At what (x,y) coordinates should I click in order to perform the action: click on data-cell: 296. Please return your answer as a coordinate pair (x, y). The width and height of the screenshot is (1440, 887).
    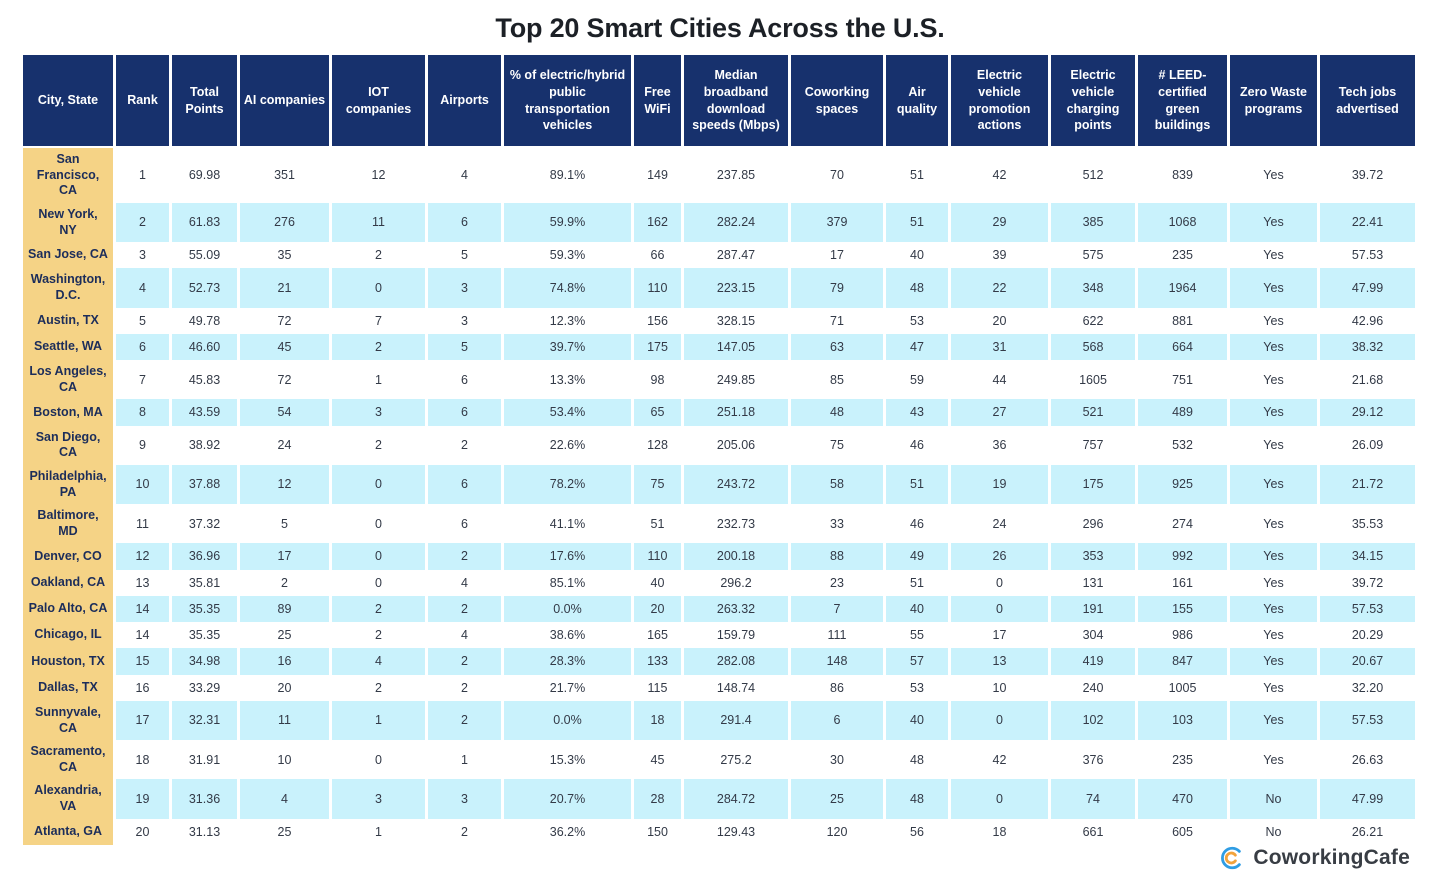
    Looking at the image, I should click on (1094, 524).